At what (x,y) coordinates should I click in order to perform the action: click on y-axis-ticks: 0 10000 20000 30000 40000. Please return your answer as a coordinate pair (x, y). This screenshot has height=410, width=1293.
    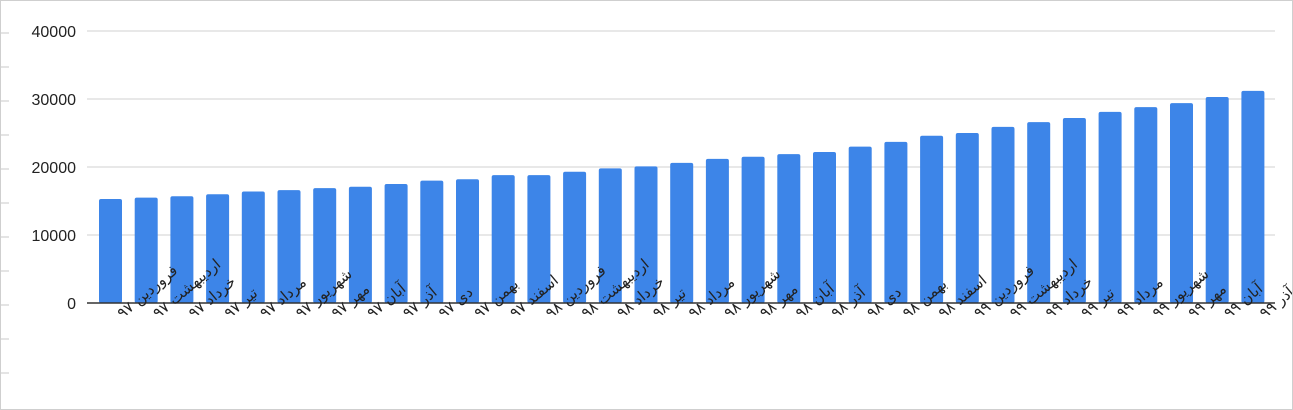
    Looking at the image, I should click on (54, 168).